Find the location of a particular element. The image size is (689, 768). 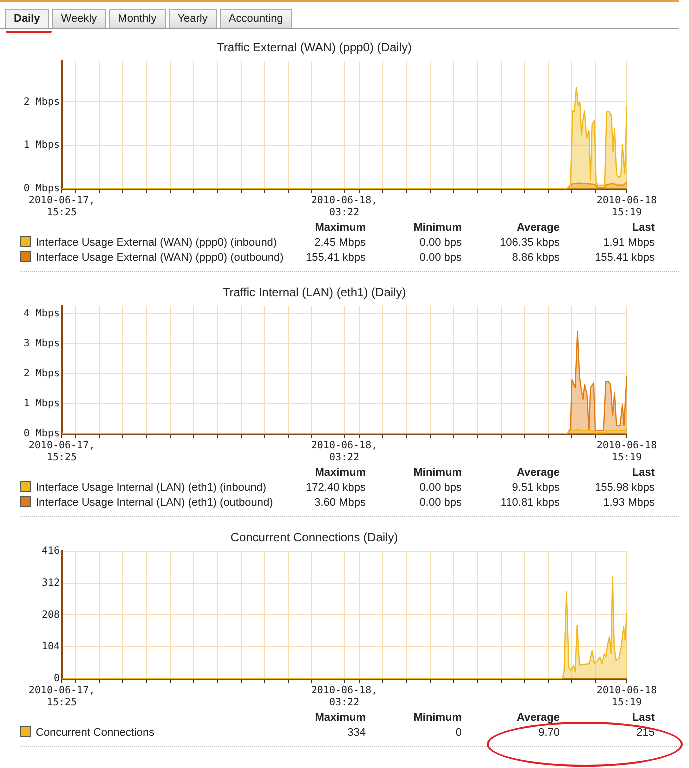

text: Yearly is located at coordinates (192, 18).